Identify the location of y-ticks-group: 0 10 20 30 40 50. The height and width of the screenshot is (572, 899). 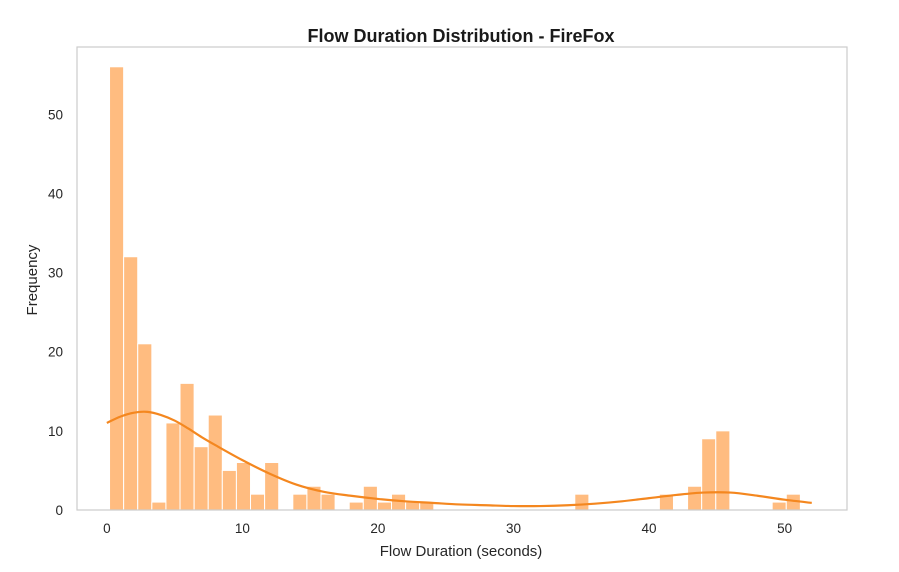
(55, 312).